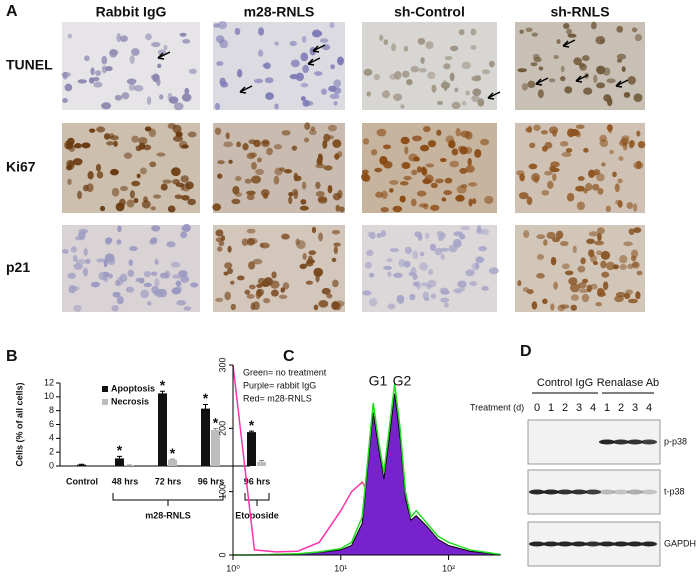 The height and width of the screenshot is (581, 700). I want to click on column-header: sh-Control, so click(429, 12).